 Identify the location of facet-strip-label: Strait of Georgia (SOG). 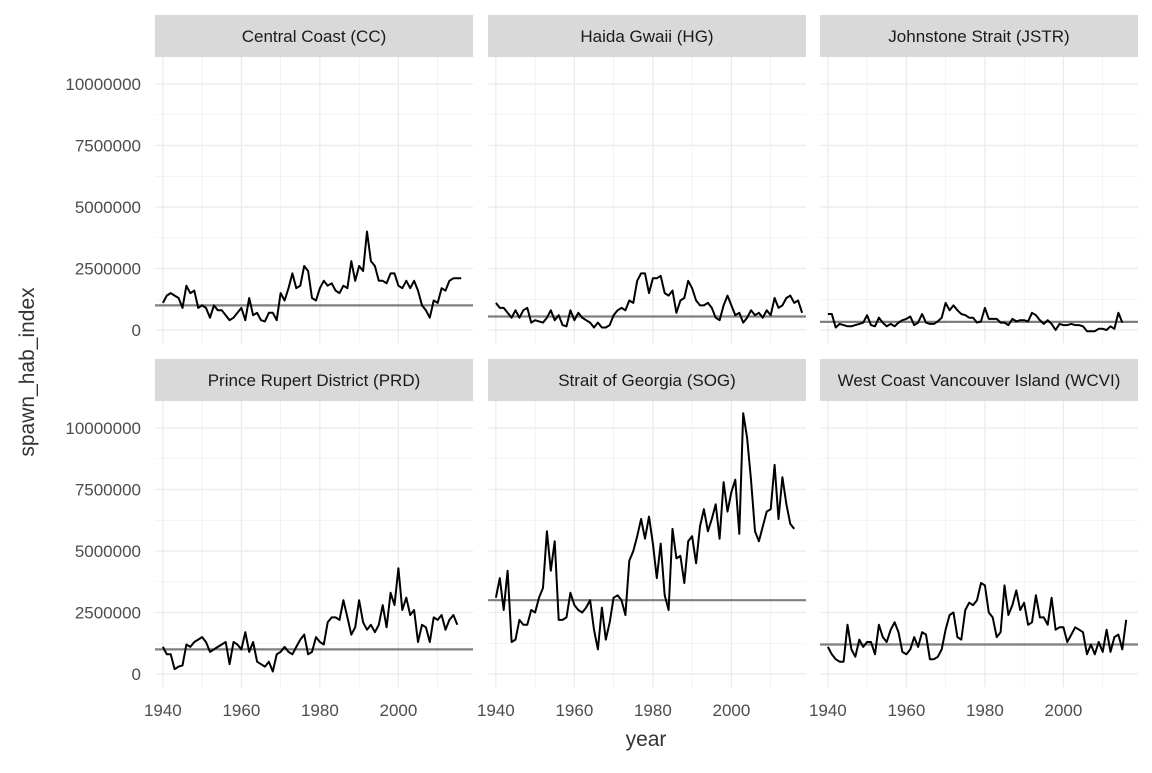
(647, 380).